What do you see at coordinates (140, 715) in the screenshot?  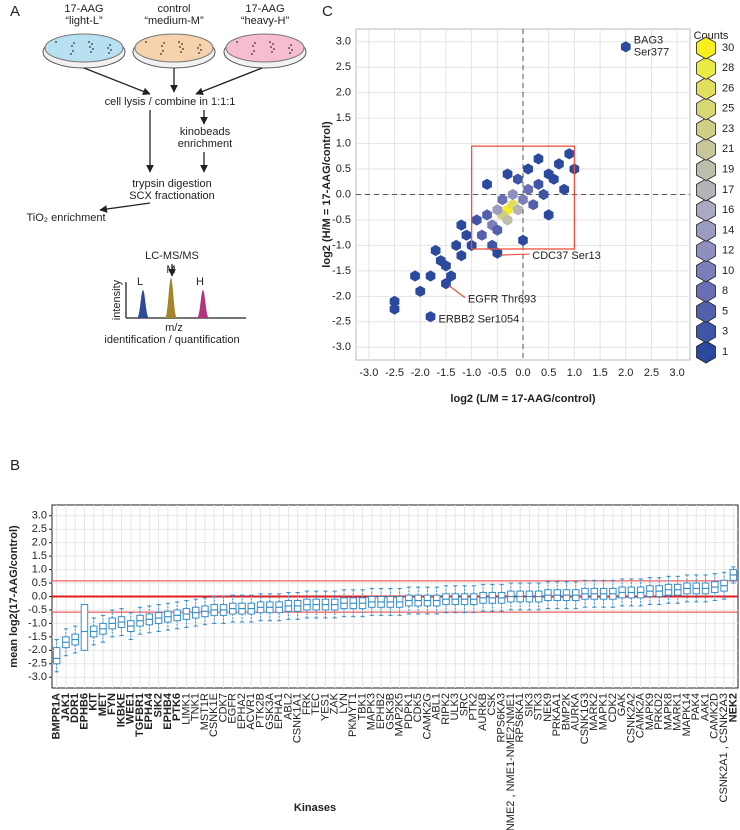 I see `x-tick-label: TGFBR1` at bounding box center [140, 715].